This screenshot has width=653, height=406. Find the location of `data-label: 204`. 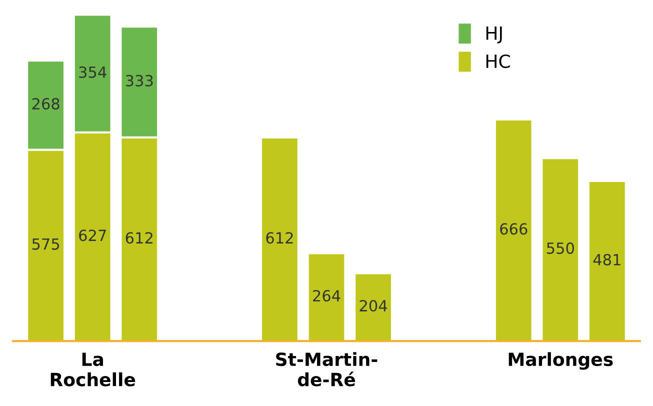

data-label: 204 is located at coordinates (374, 306).